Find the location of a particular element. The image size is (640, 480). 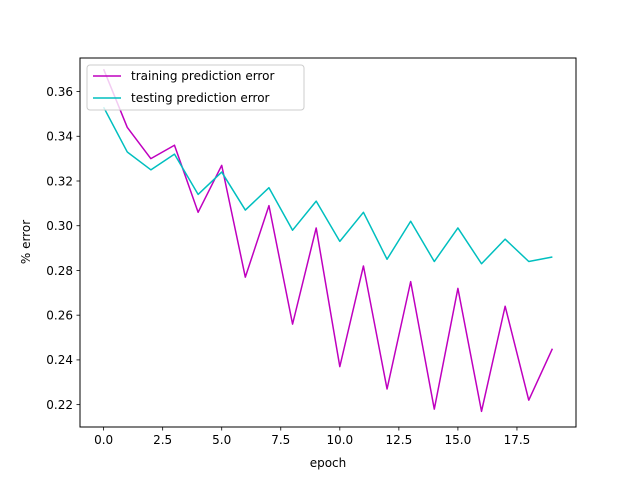

x-tick-label: 12.5 is located at coordinates (398, 440).